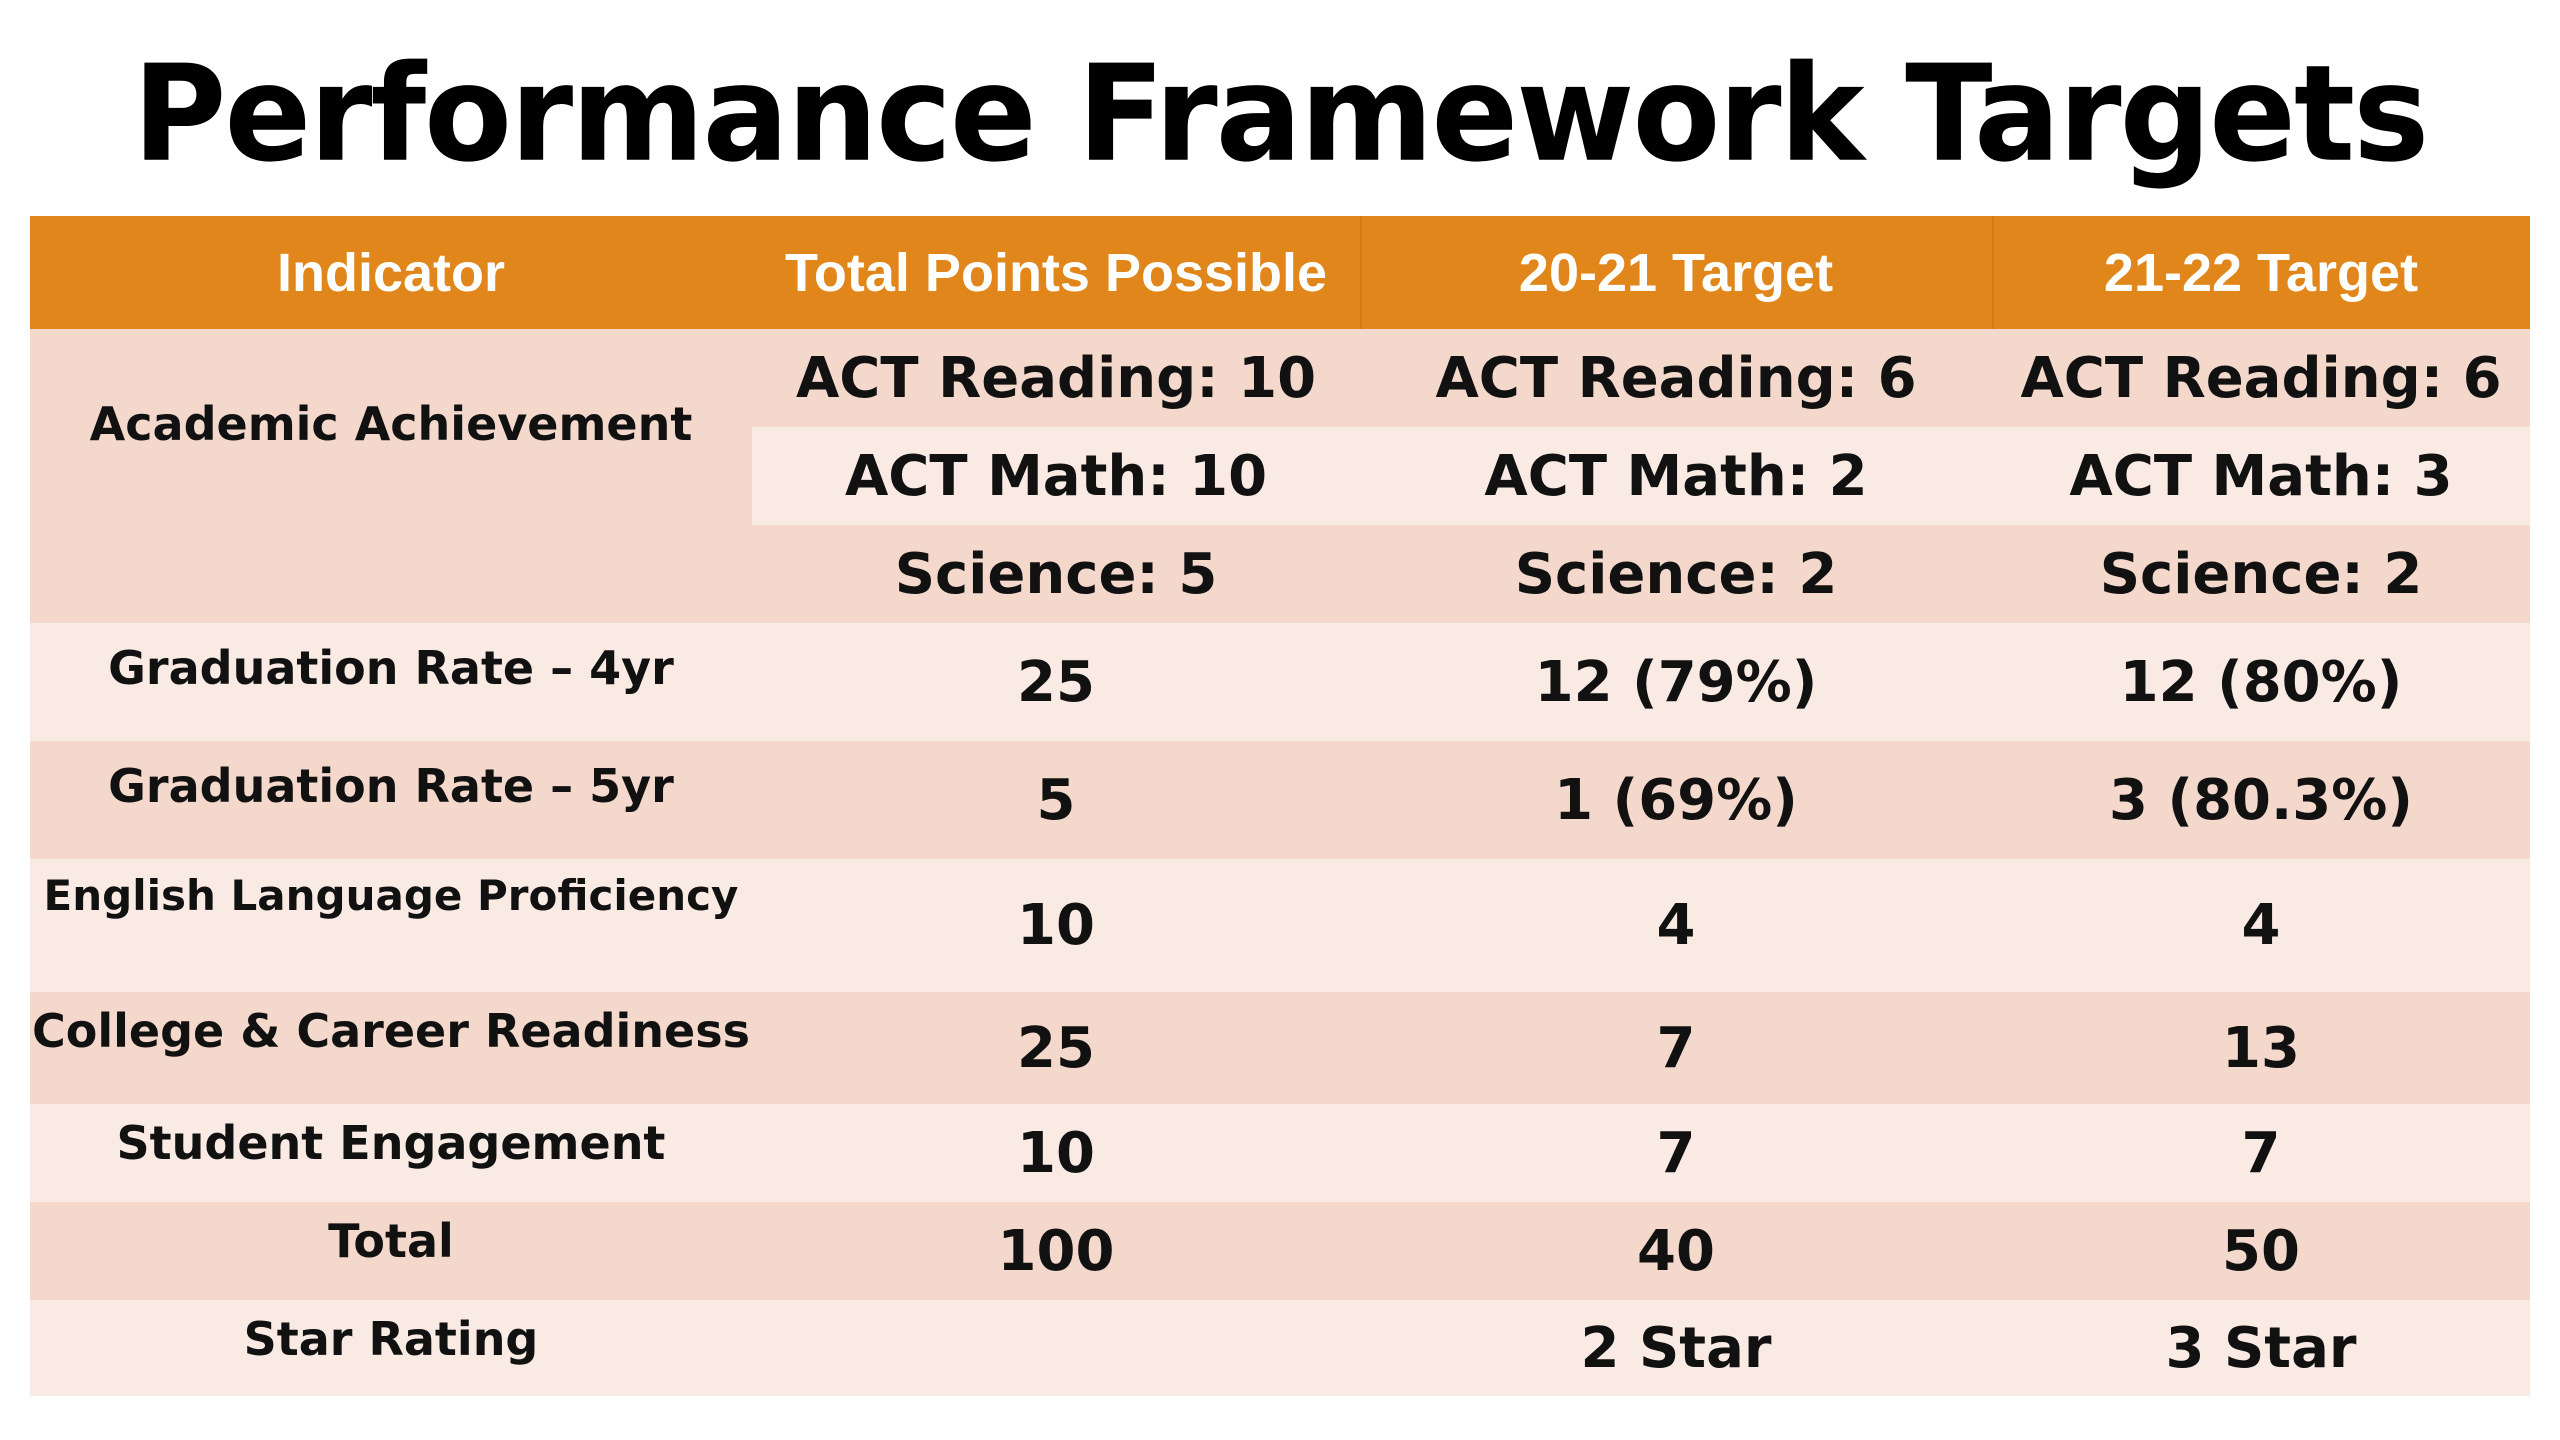  Describe the element at coordinates (2261, 1048) in the screenshot. I see `ccr-target-2122: 13` at that location.